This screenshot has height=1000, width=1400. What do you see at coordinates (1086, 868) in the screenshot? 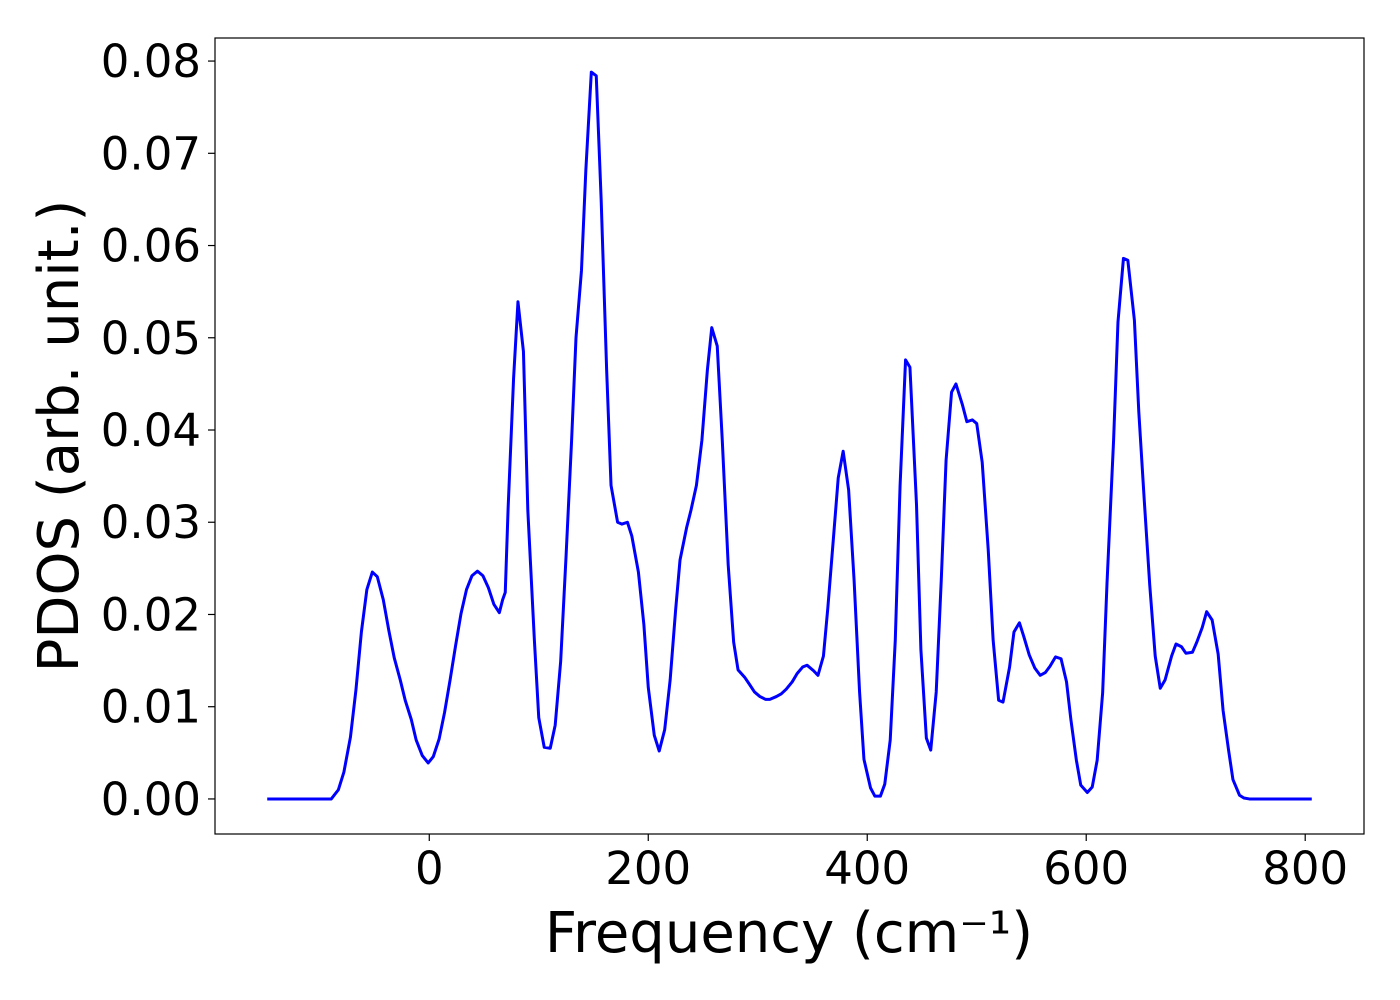
I see `x-tick-label: 600` at bounding box center [1086, 868].